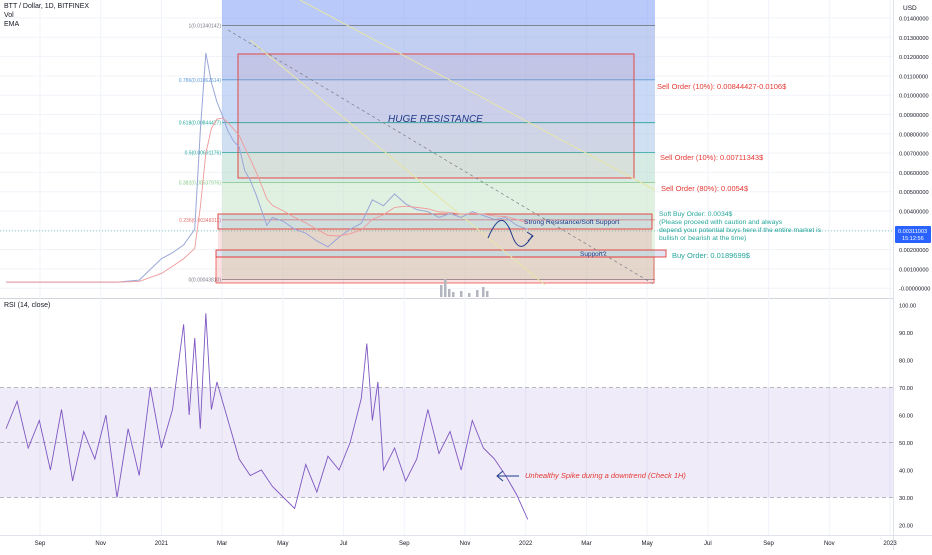 The width and height of the screenshot is (932, 555). Describe the element at coordinates (907, 307) in the screenshot. I see `rsi-tick-label: 100.00` at that location.